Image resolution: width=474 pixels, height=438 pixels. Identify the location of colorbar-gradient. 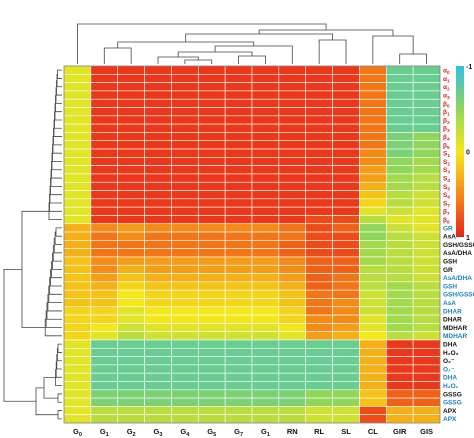
(460, 151).